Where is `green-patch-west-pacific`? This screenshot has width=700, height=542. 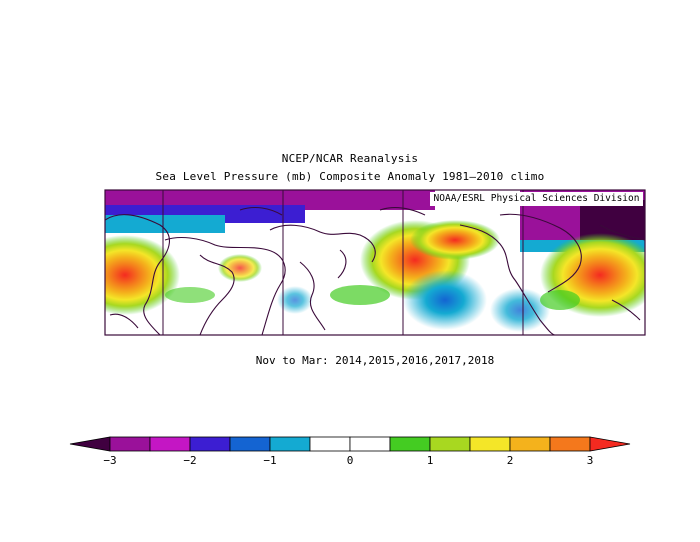 green-patch-west-pacific is located at coordinates (360, 295).